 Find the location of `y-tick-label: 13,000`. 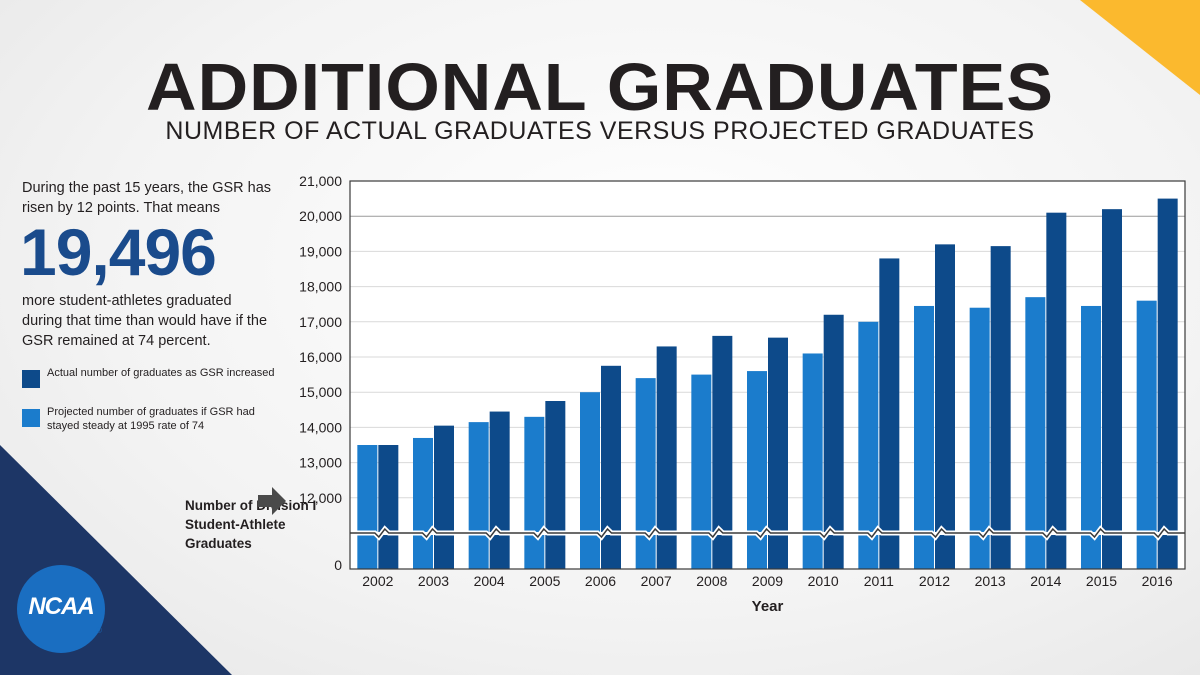

y-tick-label: 13,000 is located at coordinates (320, 463).